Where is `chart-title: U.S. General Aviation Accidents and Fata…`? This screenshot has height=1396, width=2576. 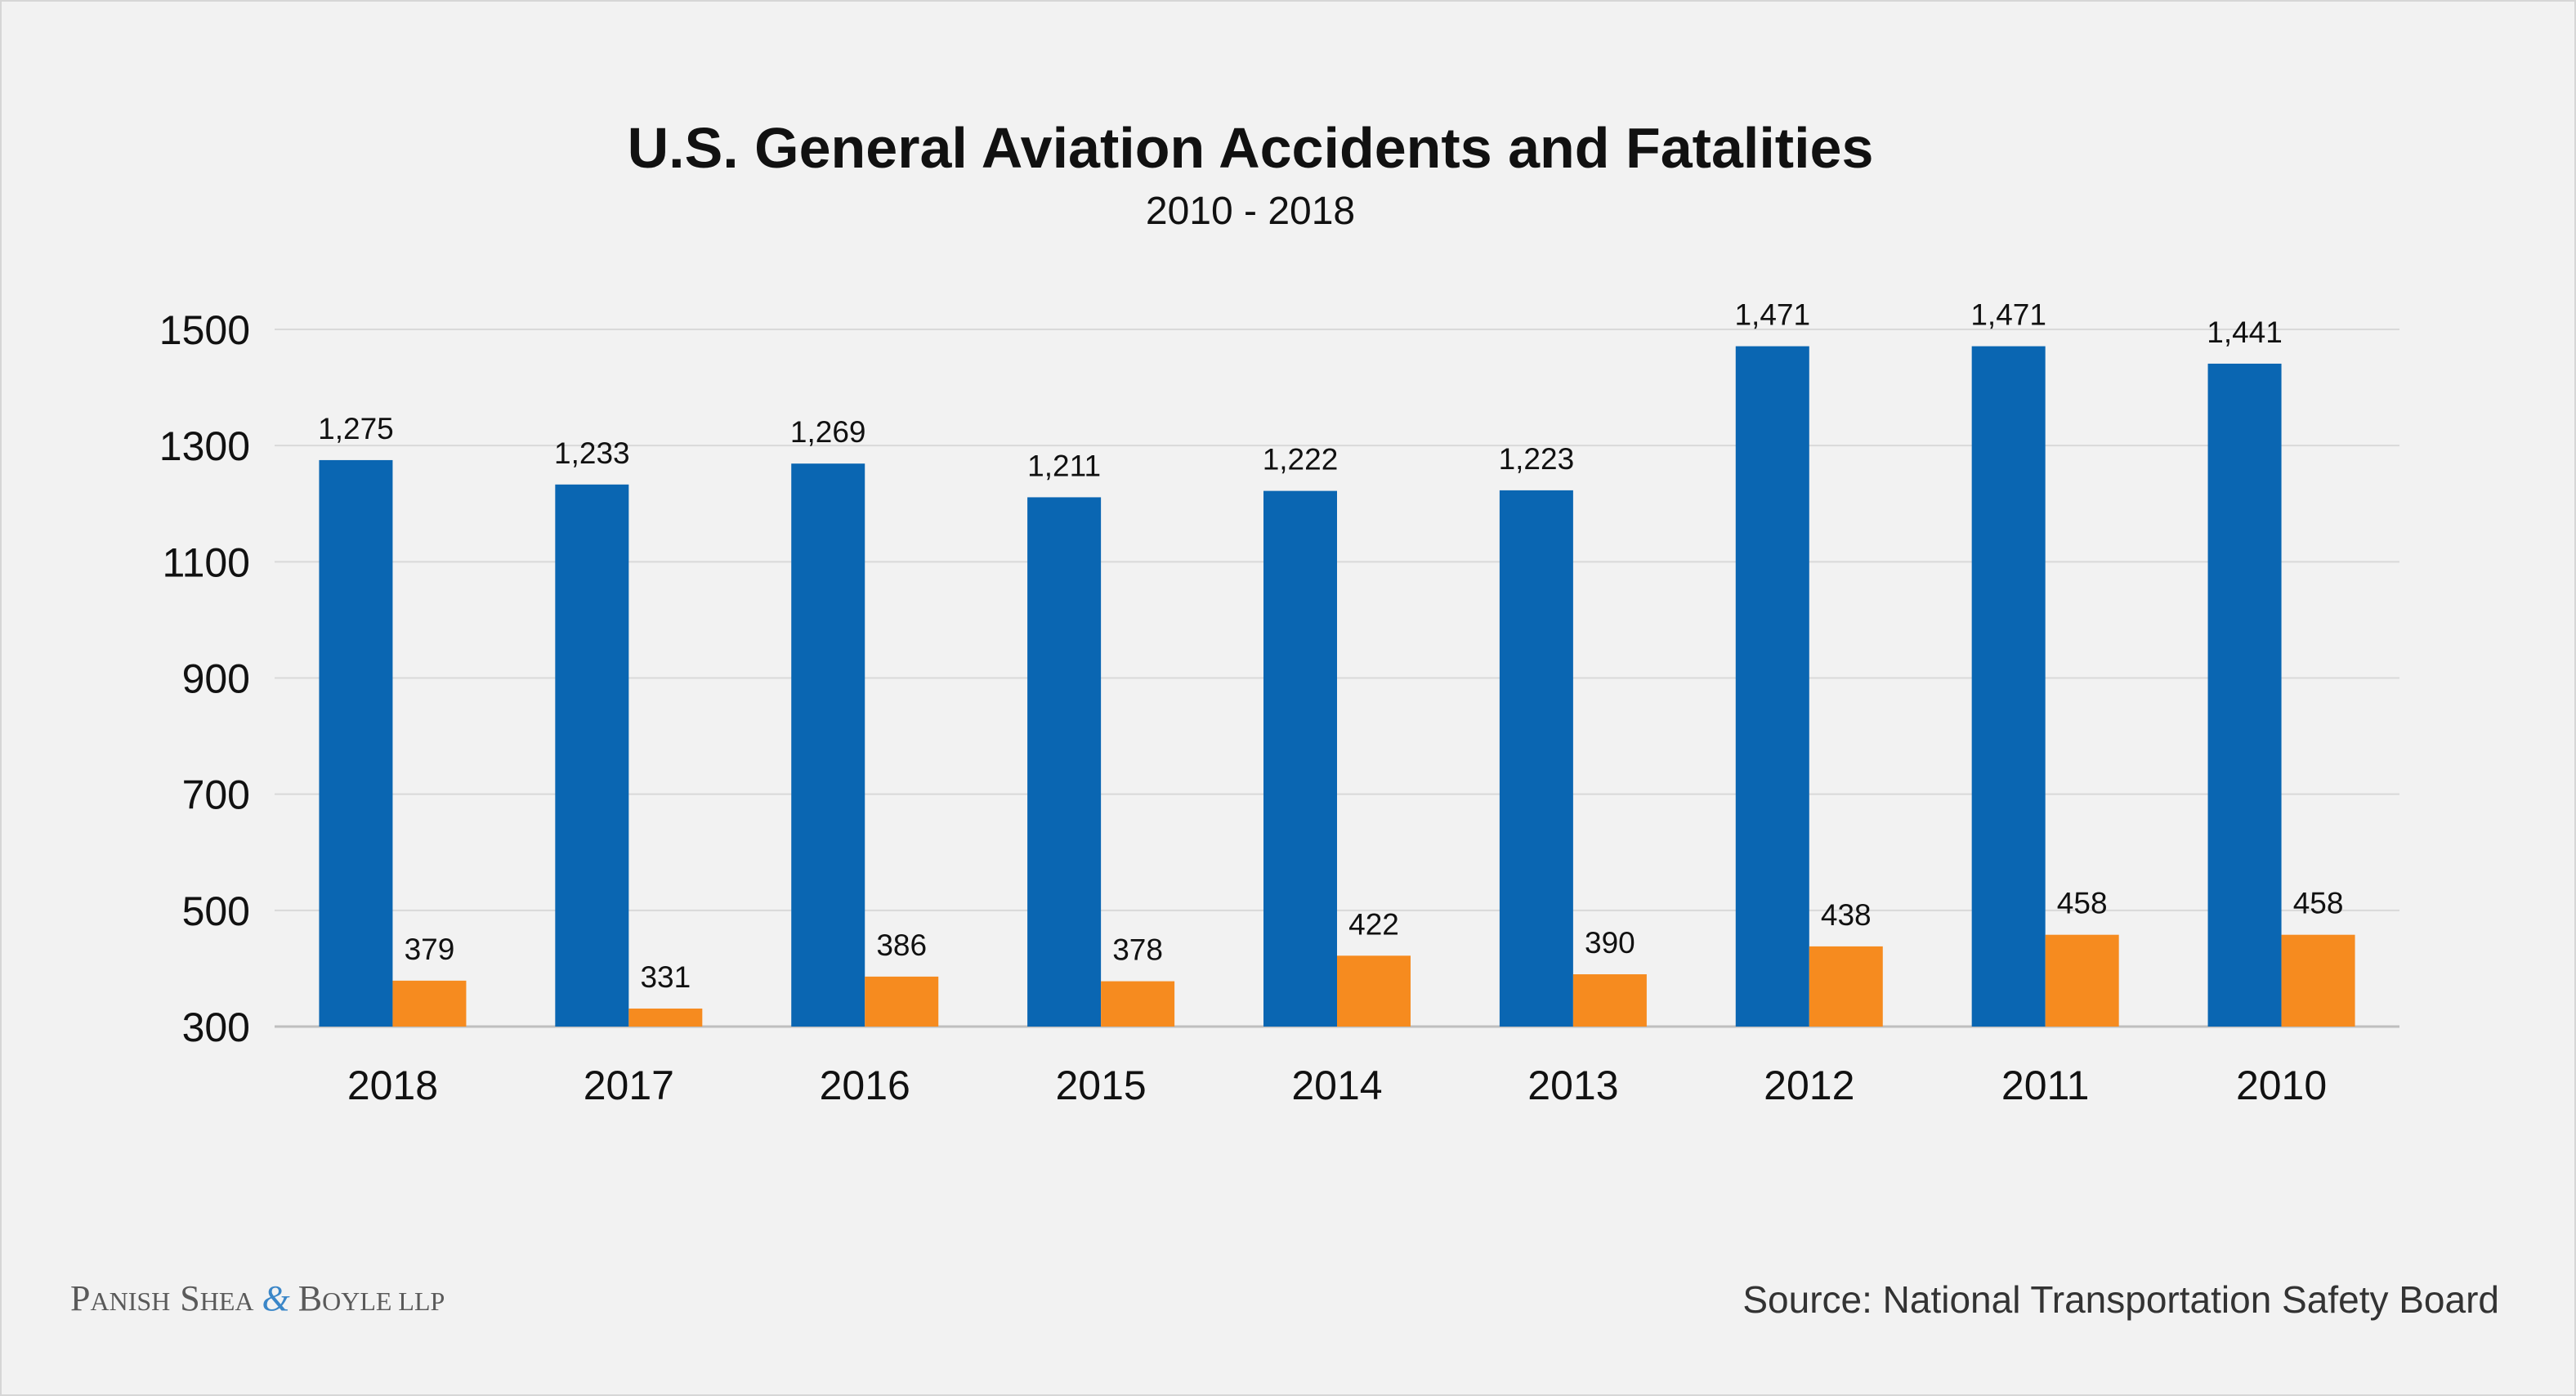
chart-title: U.S. General Aviation Accidents and Fata… is located at coordinates (1251, 148).